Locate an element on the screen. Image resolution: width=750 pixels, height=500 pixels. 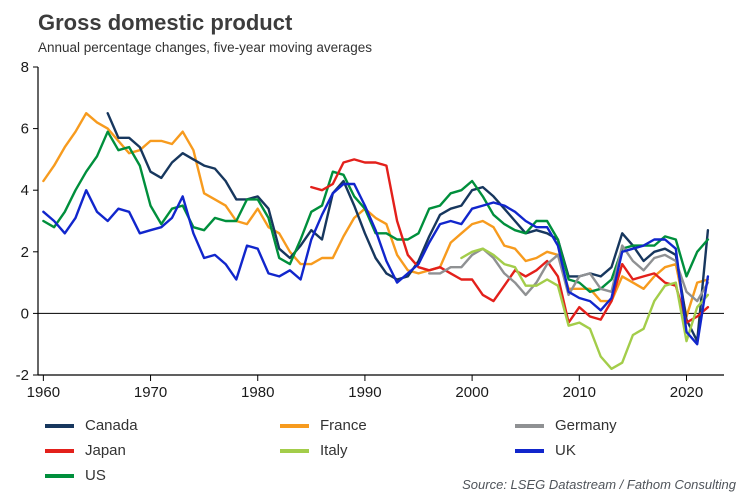
legend-item-germany: Germany is located at coordinates (632, 425).